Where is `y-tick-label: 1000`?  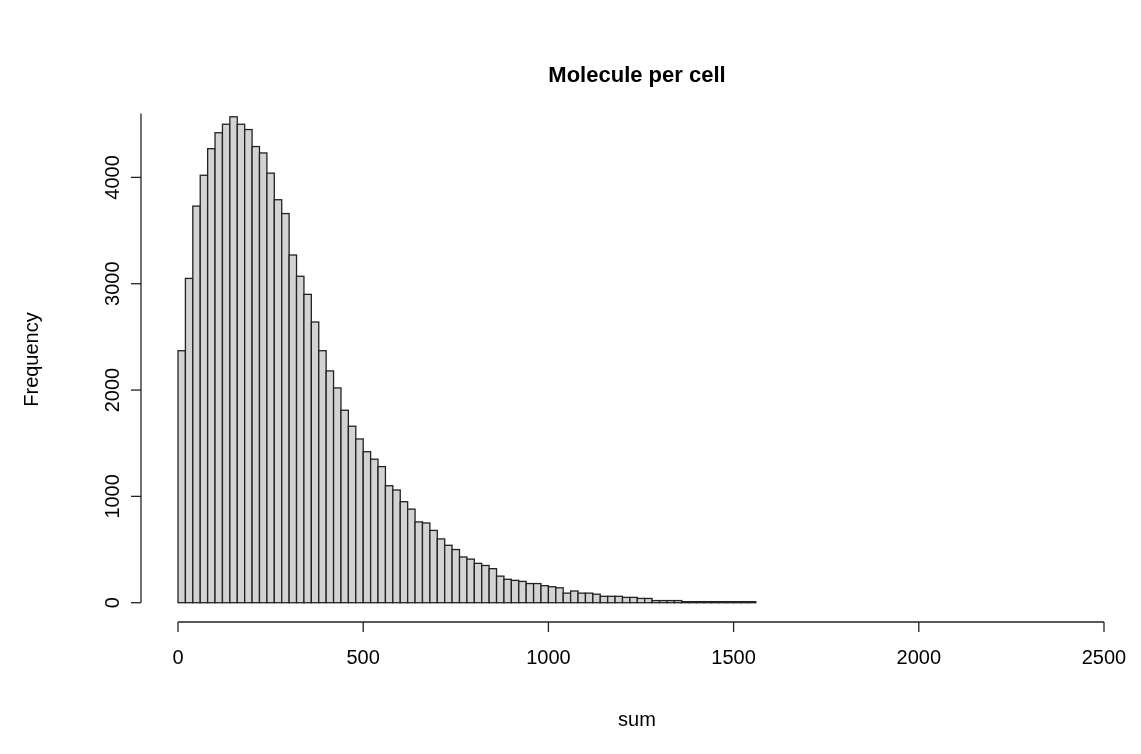 y-tick-label: 1000 is located at coordinates (112, 496).